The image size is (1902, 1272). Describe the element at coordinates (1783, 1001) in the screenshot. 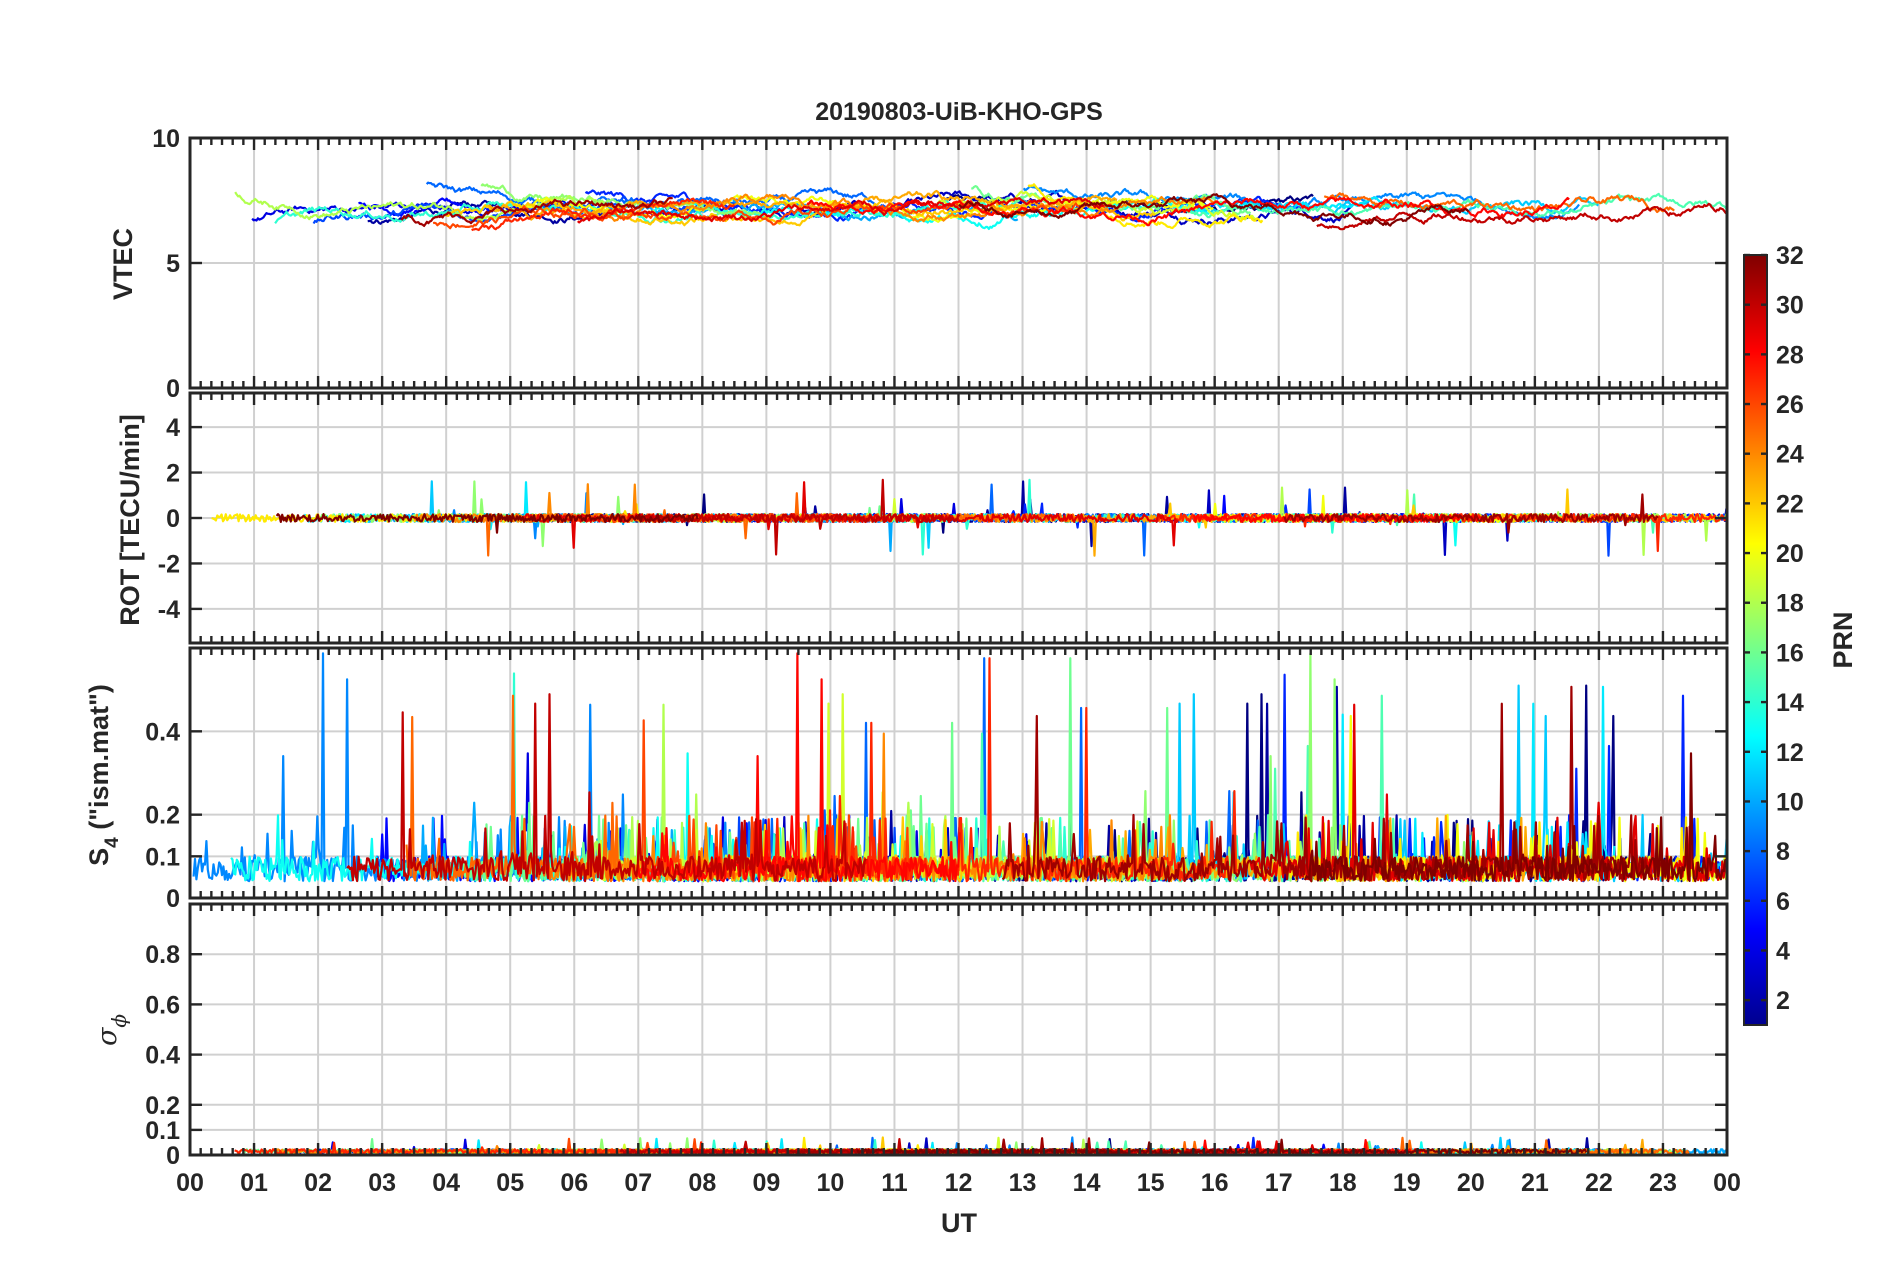

I see `colorbar-tick-label: 2` at that location.